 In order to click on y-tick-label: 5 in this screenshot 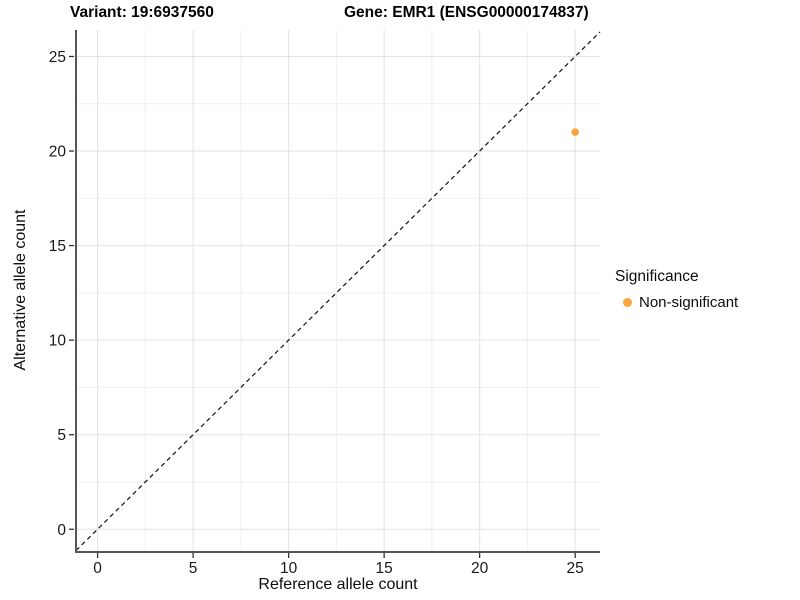, I will do `click(61, 435)`.